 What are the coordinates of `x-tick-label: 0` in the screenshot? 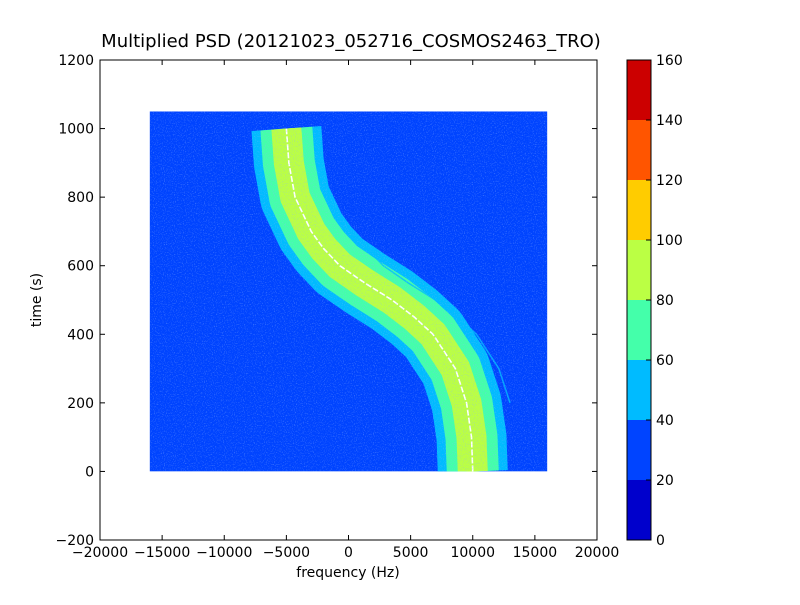 It's located at (348, 553).